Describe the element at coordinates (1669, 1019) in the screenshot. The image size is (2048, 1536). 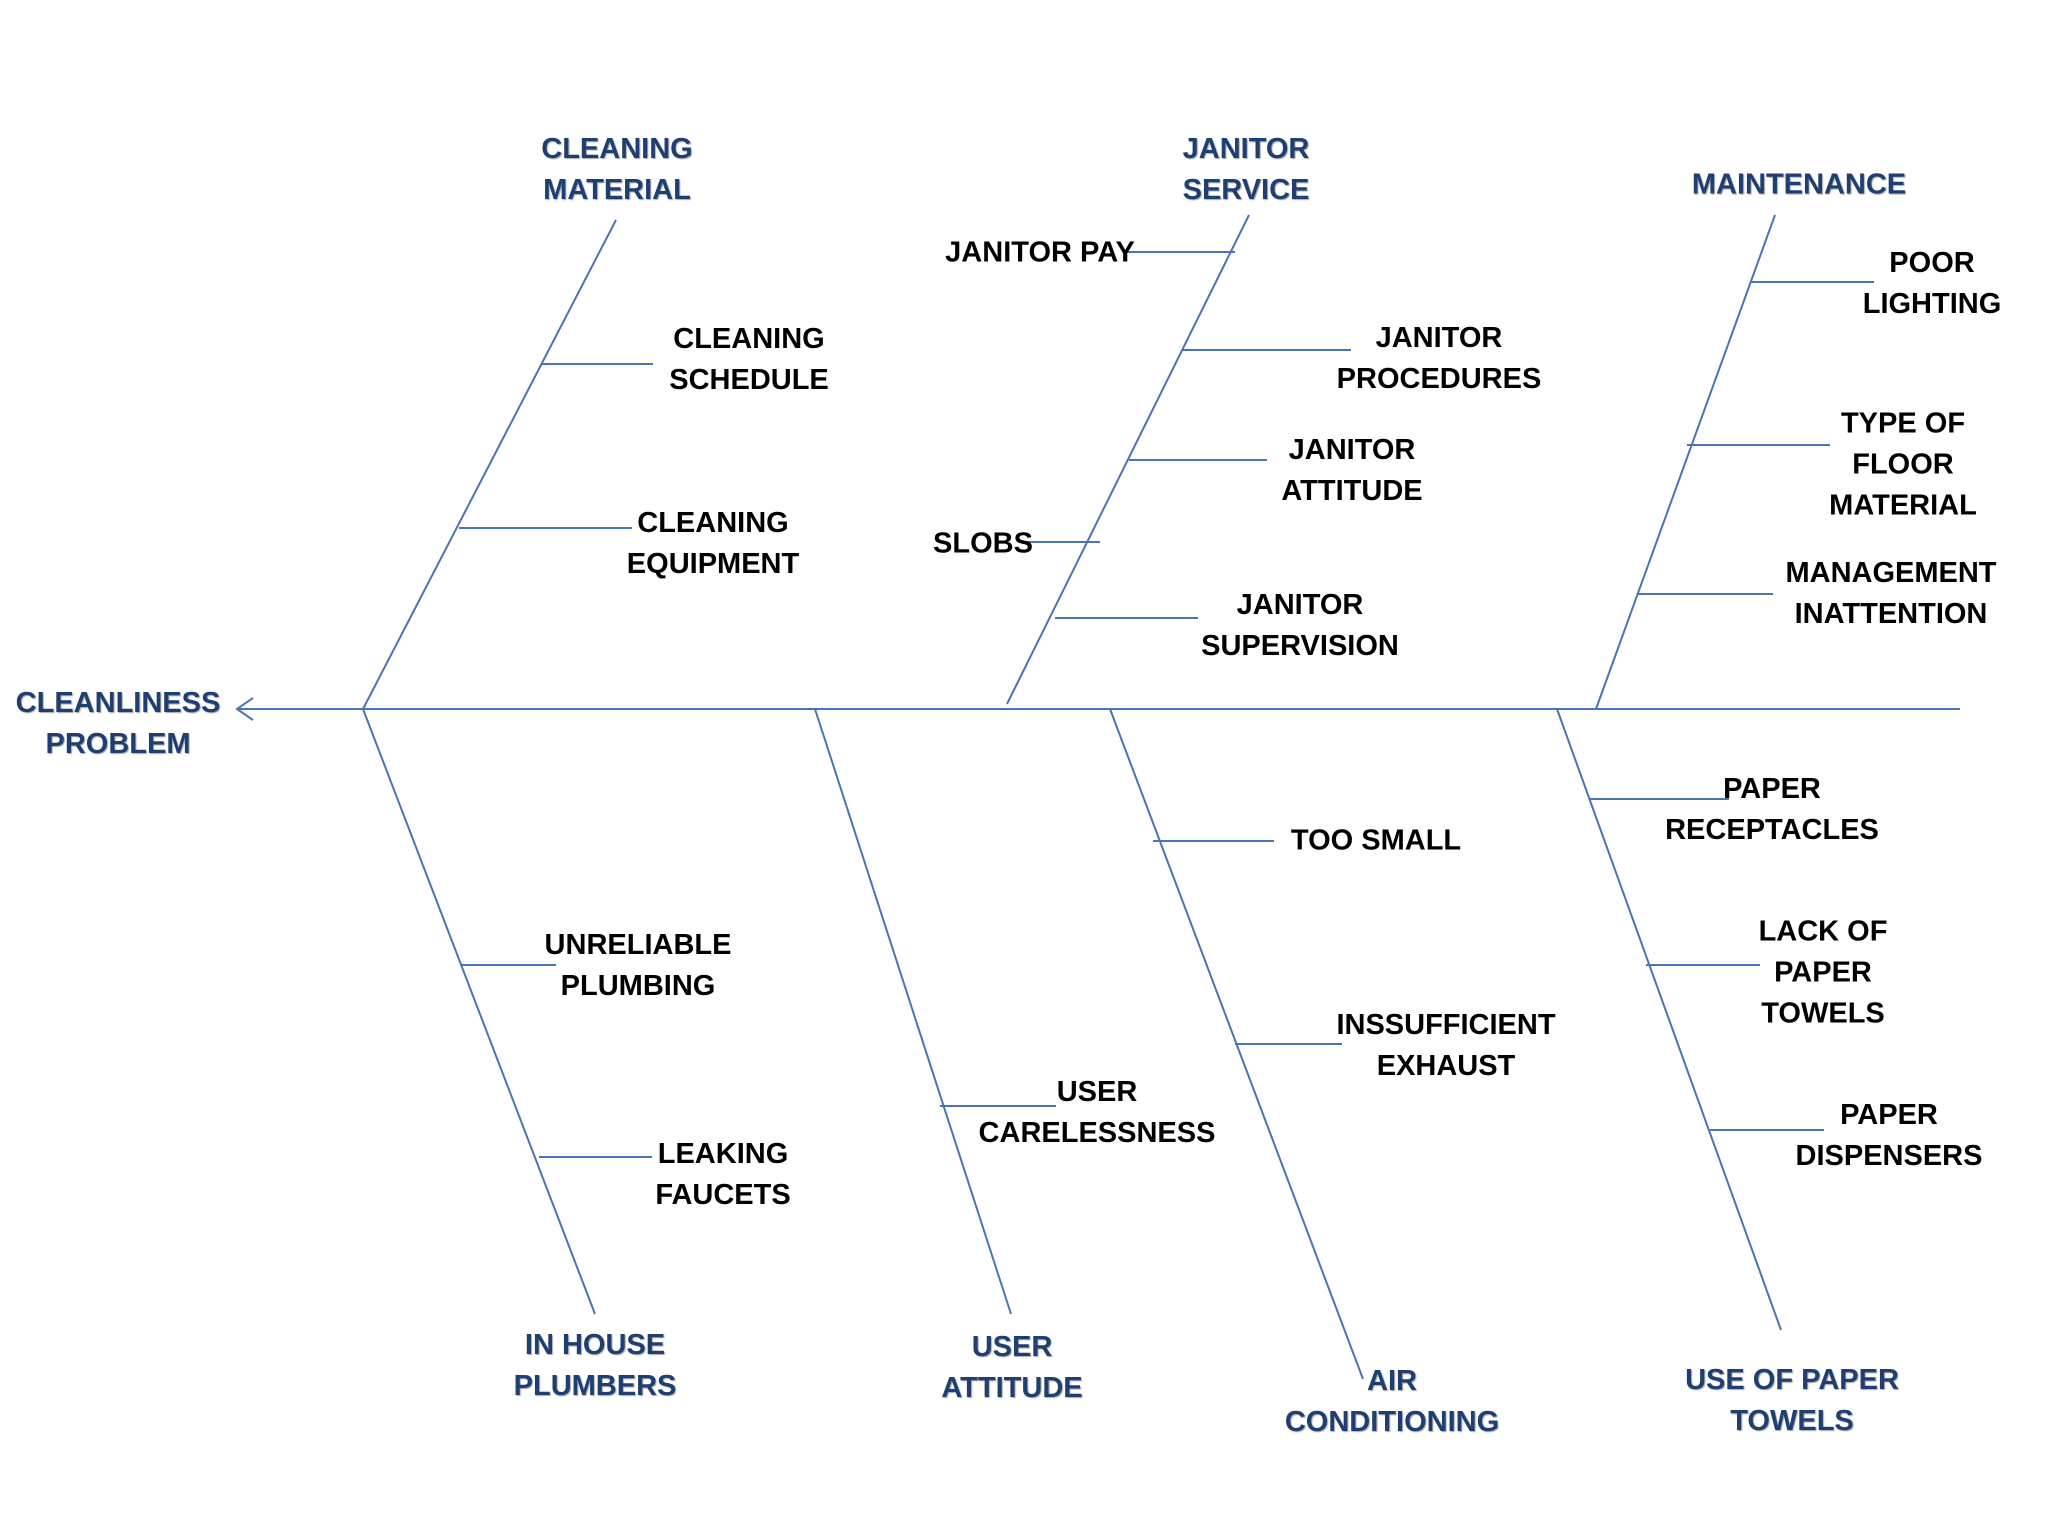
I see `bone-use-of-paper-towels` at that location.